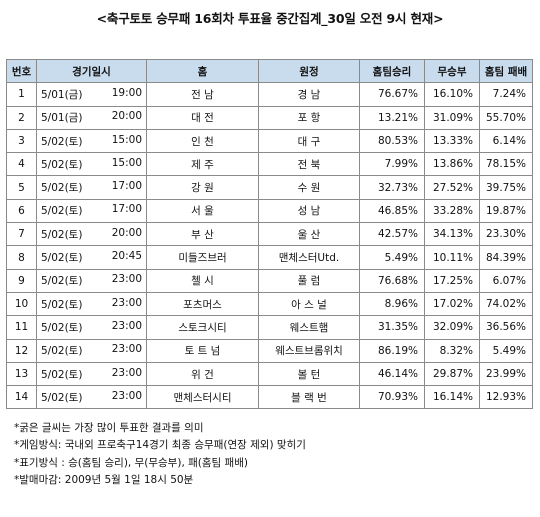  I want to click on header-away: 원정, so click(309, 71).